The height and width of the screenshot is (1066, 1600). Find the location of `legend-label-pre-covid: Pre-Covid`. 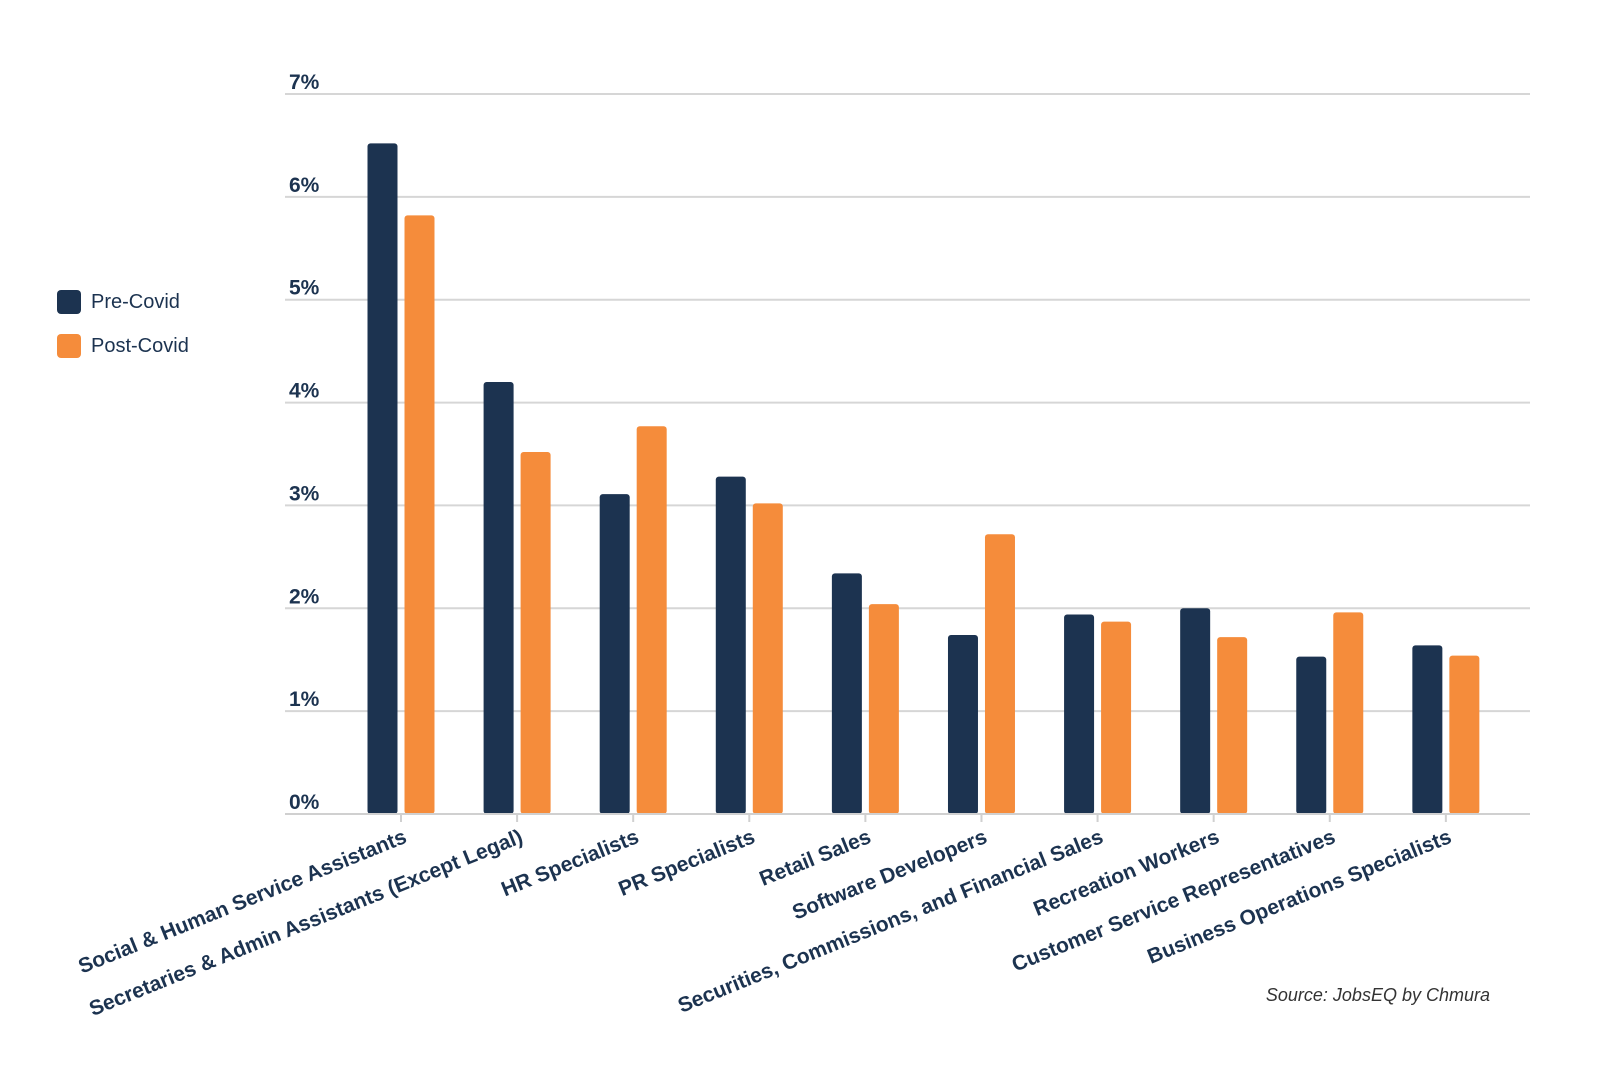

legend-label-pre-covid: Pre-Covid is located at coordinates (135, 301).